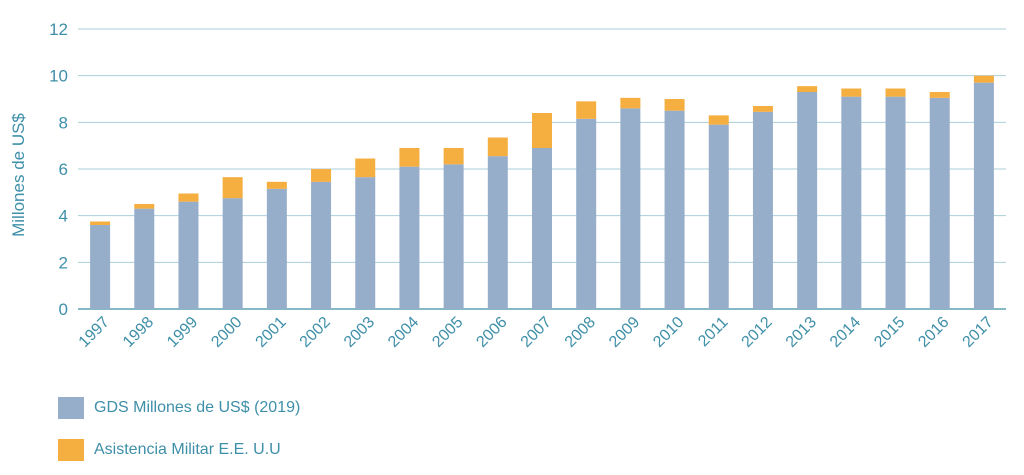 This screenshot has width=1024, height=475. Describe the element at coordinates (409, 237) in the screenshot. I see `bar-gds-2004` at that location.